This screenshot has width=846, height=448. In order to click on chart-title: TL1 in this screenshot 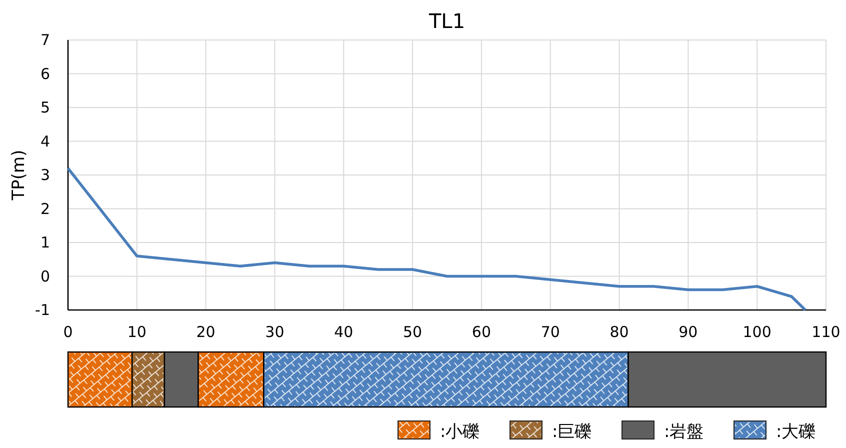, I will do `click(447, 21)`.